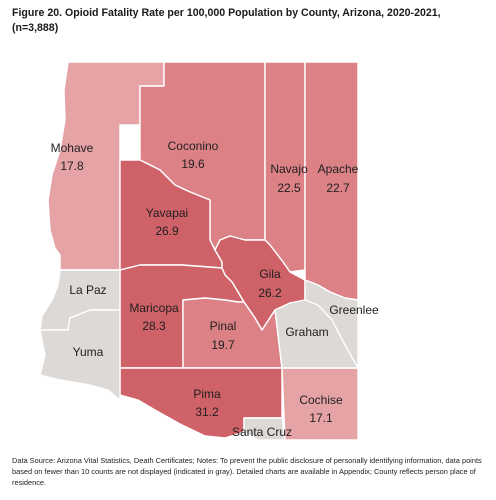 The image size is (496, 500). What do you see at coordinates (270, 293) in the screenshot?
I see `label-gila-rate: 26.2` at bounding box center [270, 293].